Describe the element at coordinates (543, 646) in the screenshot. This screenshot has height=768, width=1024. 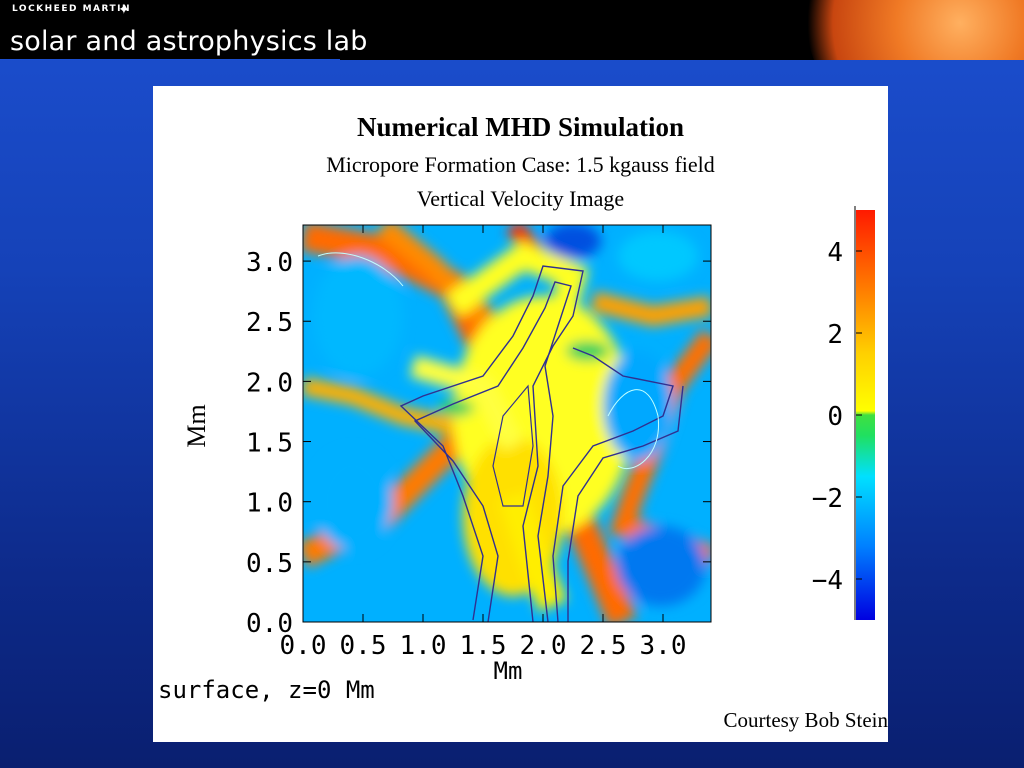
I see `x-tick-label: 2.0` at that location.